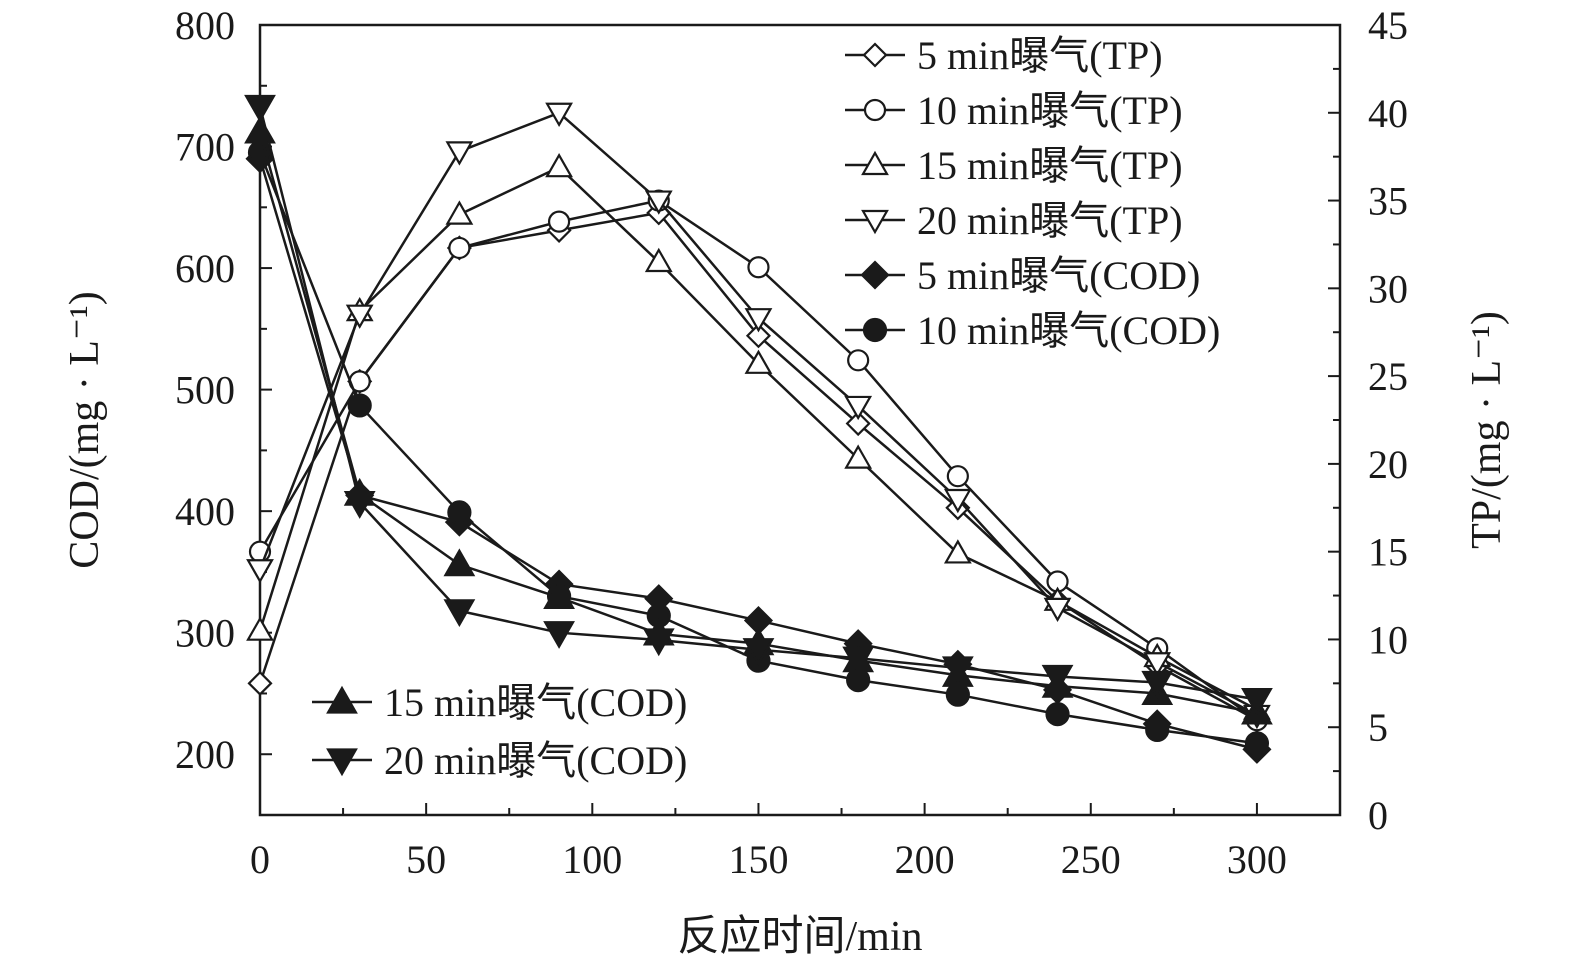  What do you see at coordinates (1388, 201) in the screenshot?
I see `right-y-tick-label: 35` at bounding box center [1388, 201].